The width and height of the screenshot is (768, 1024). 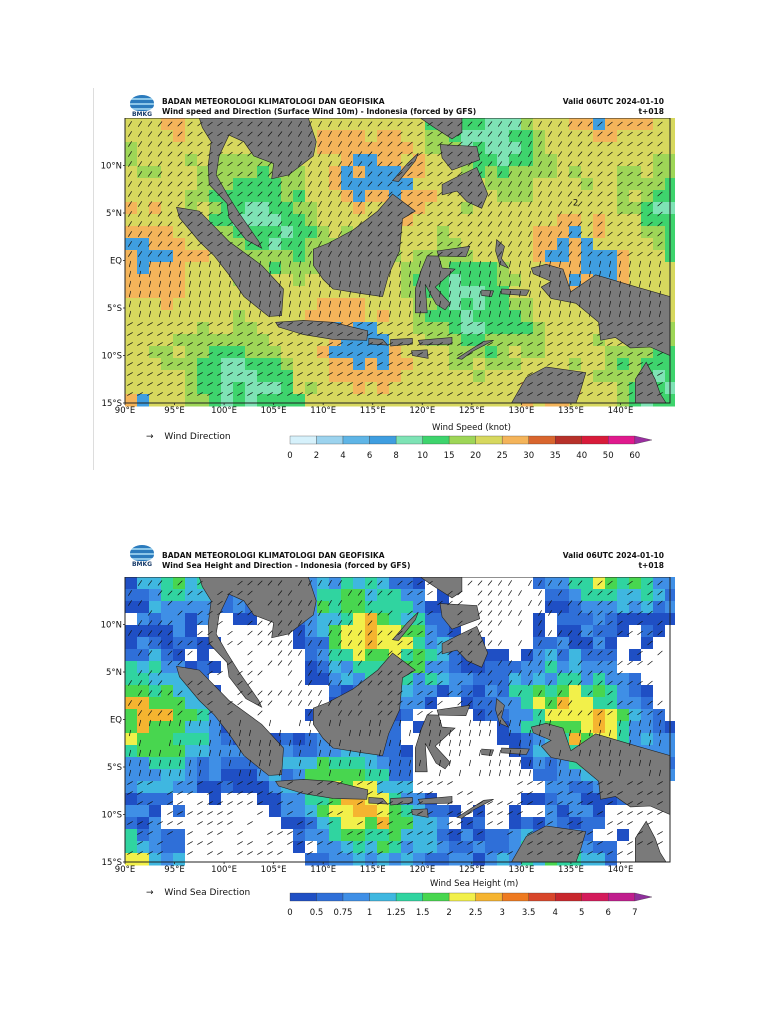 What do you see at coordinates (607, 913) in the screenshot?
I see `colorbar-tick-label: 6` at bounding box center [607, 913].